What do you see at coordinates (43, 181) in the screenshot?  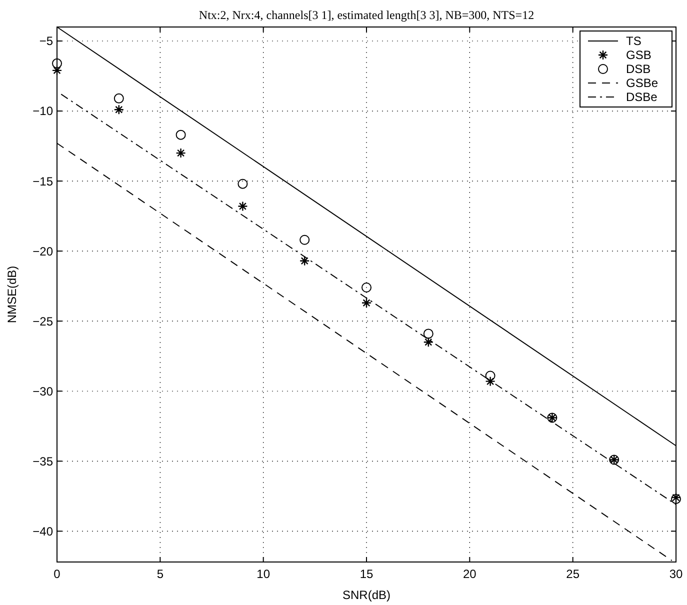 I see `y-tick-label: −15` at bounding box center [43, 181].